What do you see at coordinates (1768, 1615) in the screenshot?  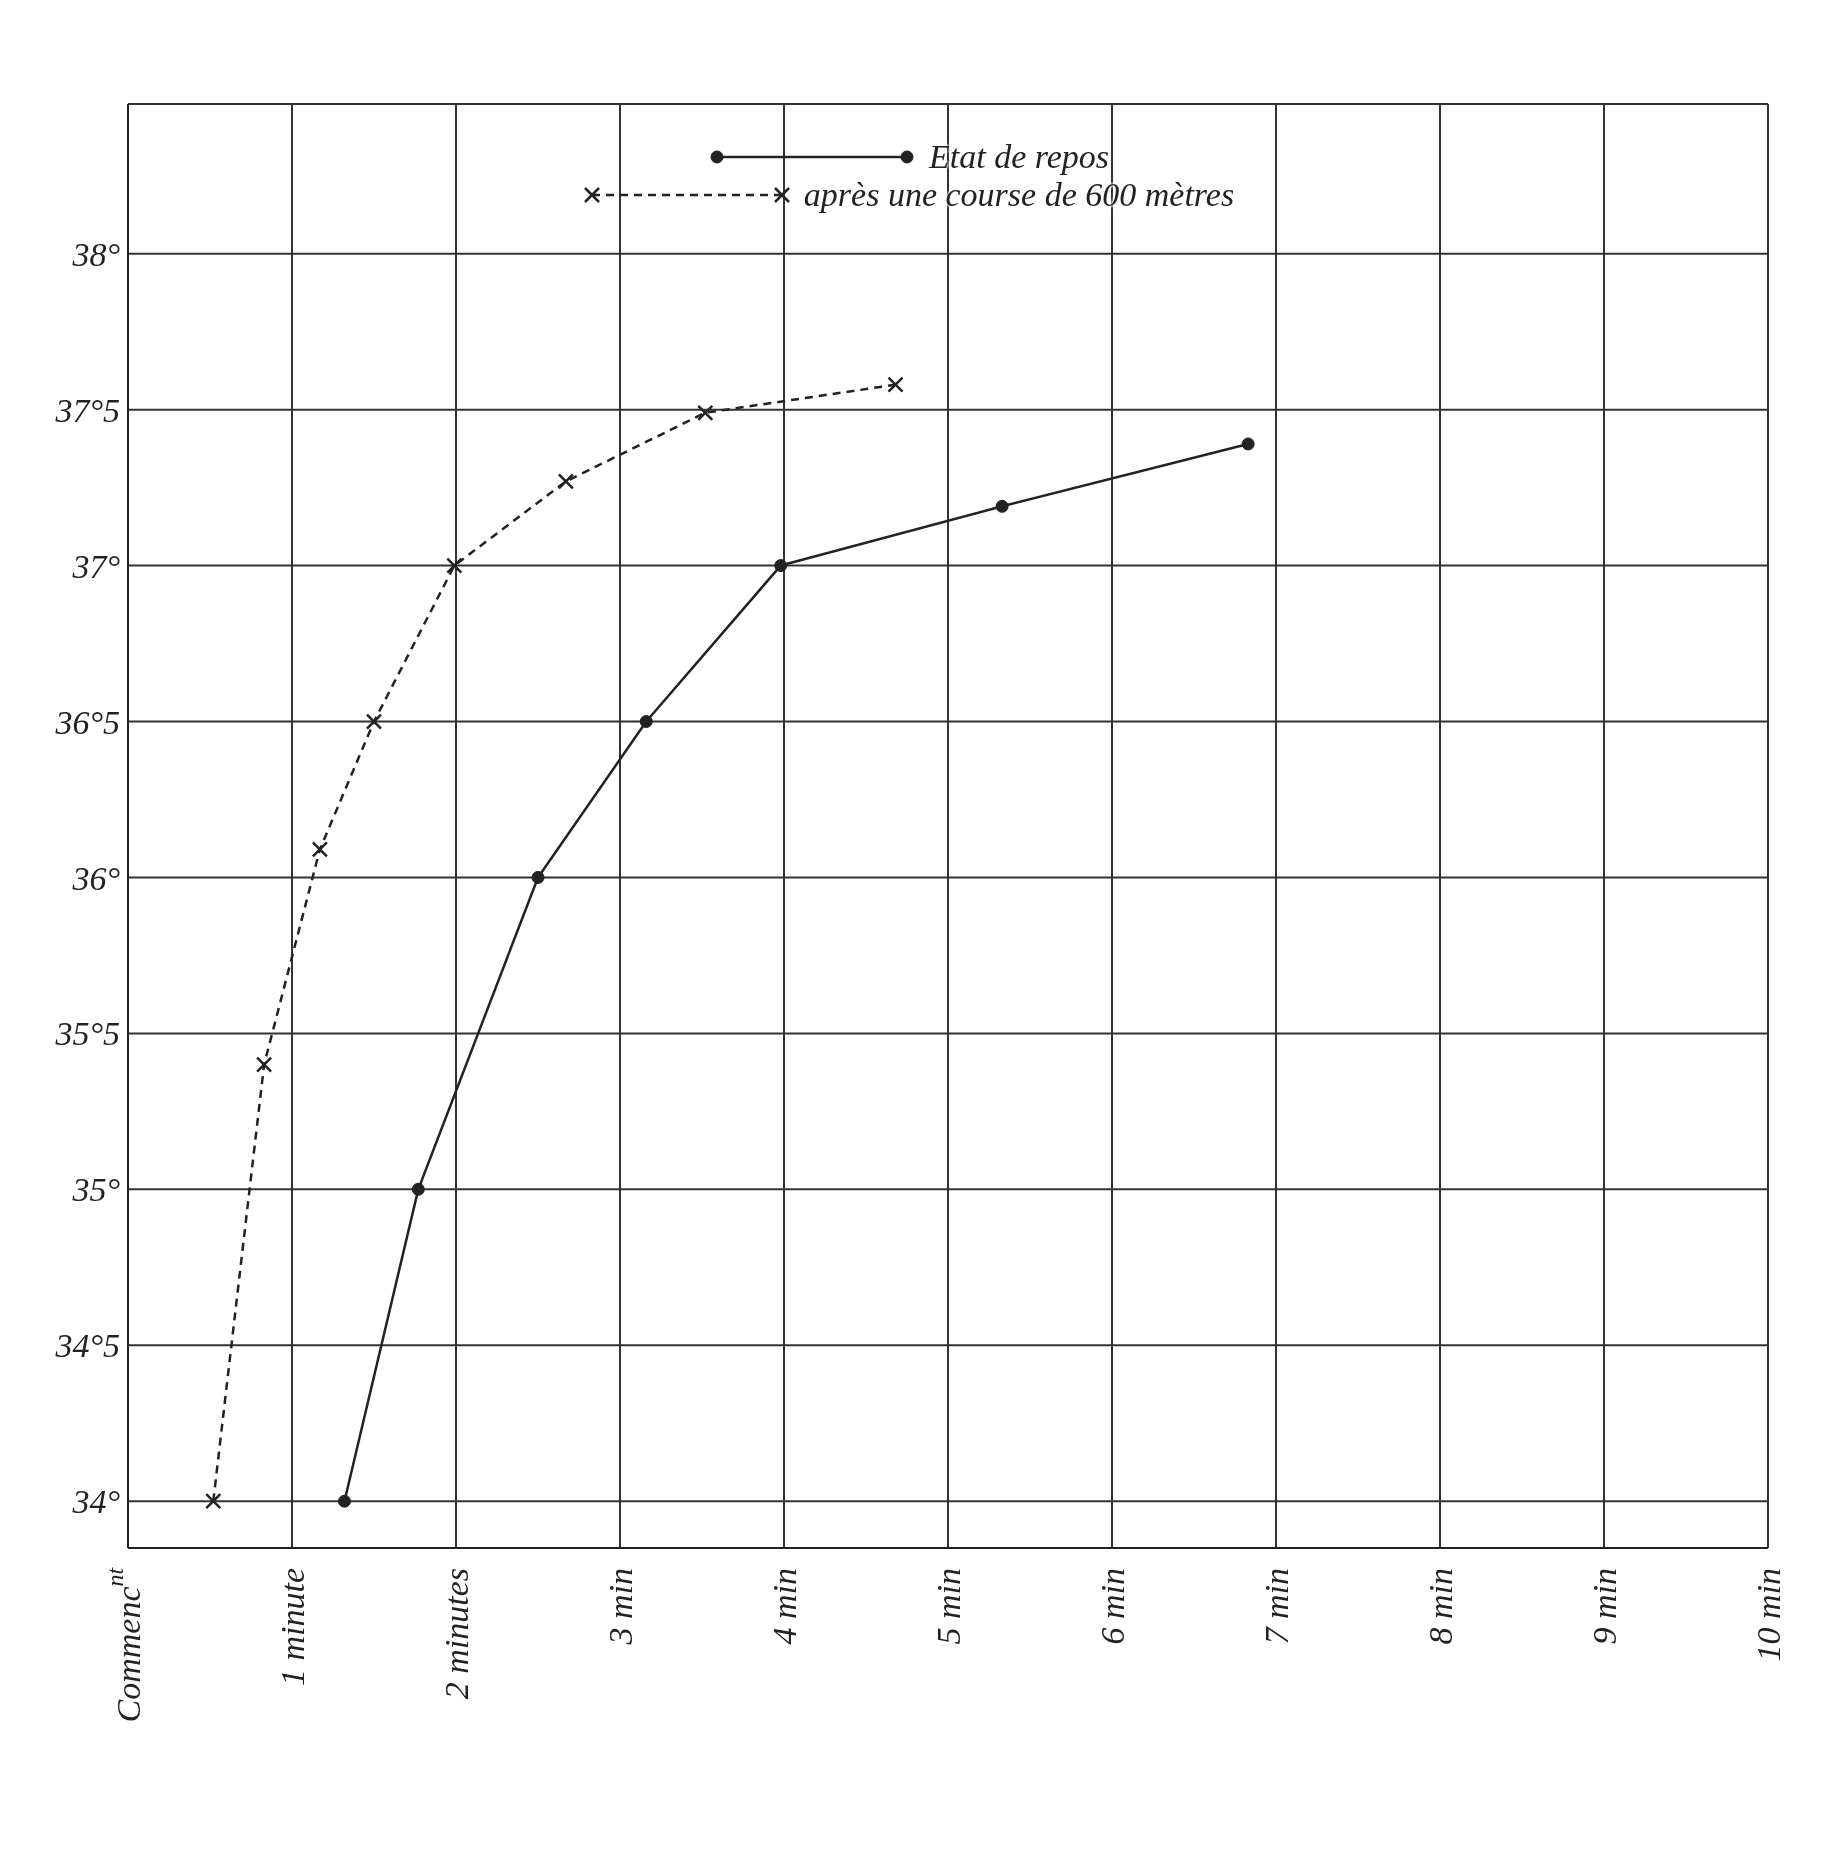 I see `x-tick-label: 10 min` at bounding box center [1768, 1615].